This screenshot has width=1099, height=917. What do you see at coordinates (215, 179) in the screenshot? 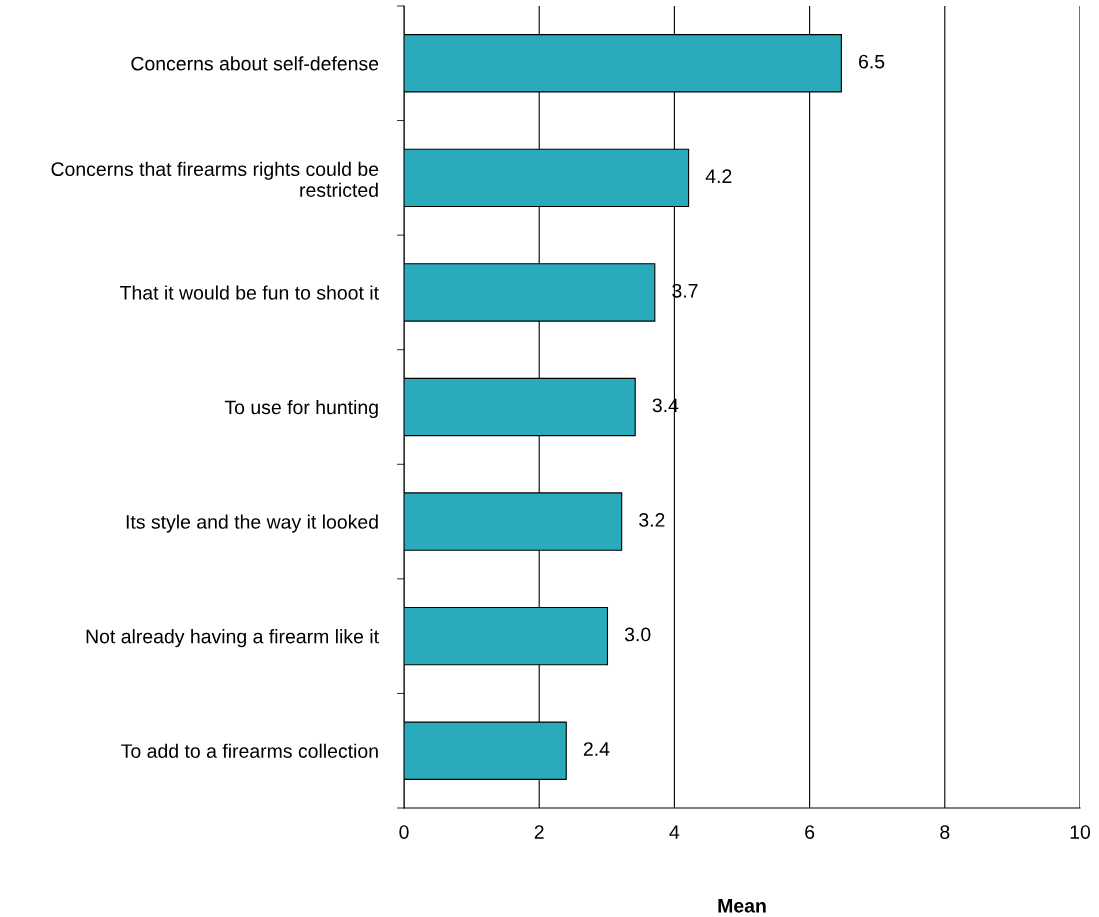
I see `y-tick-label: Concerns that firearms rights could be restricted` at bounding box center [215, 179].